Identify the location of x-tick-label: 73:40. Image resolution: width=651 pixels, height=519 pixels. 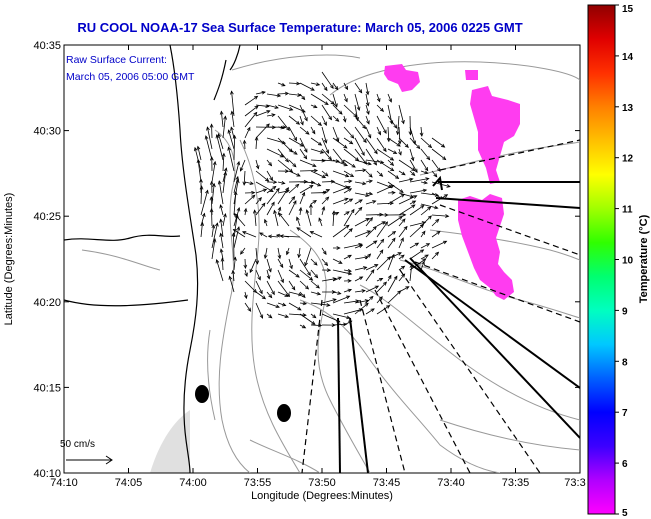
(451, 483).